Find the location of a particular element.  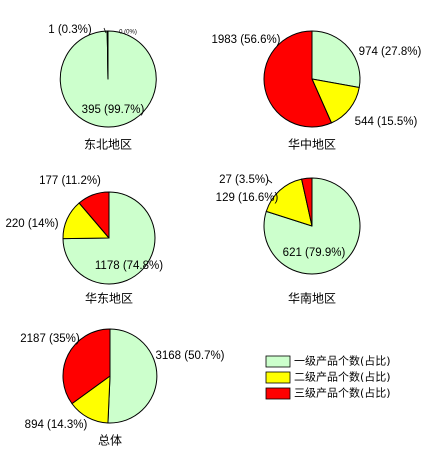

data-label: 129 (16.6%) is located at coordinates (247, 198).